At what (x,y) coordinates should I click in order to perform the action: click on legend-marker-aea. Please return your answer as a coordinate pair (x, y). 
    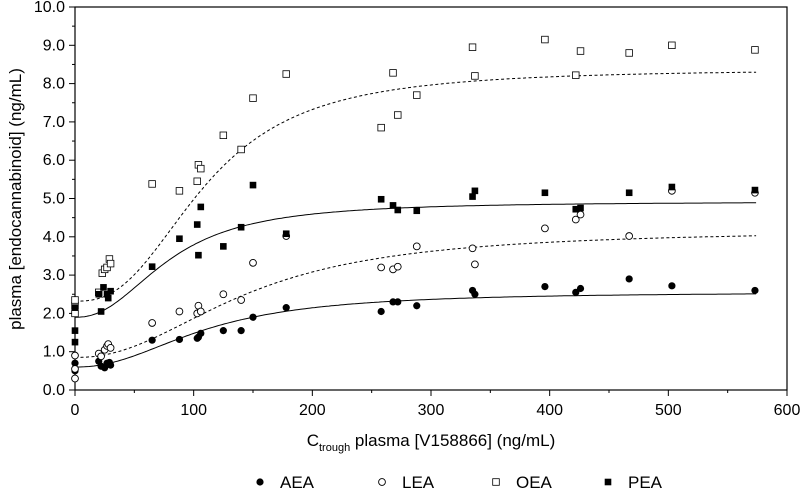
    Looking at the image, I should click on (260, 482).